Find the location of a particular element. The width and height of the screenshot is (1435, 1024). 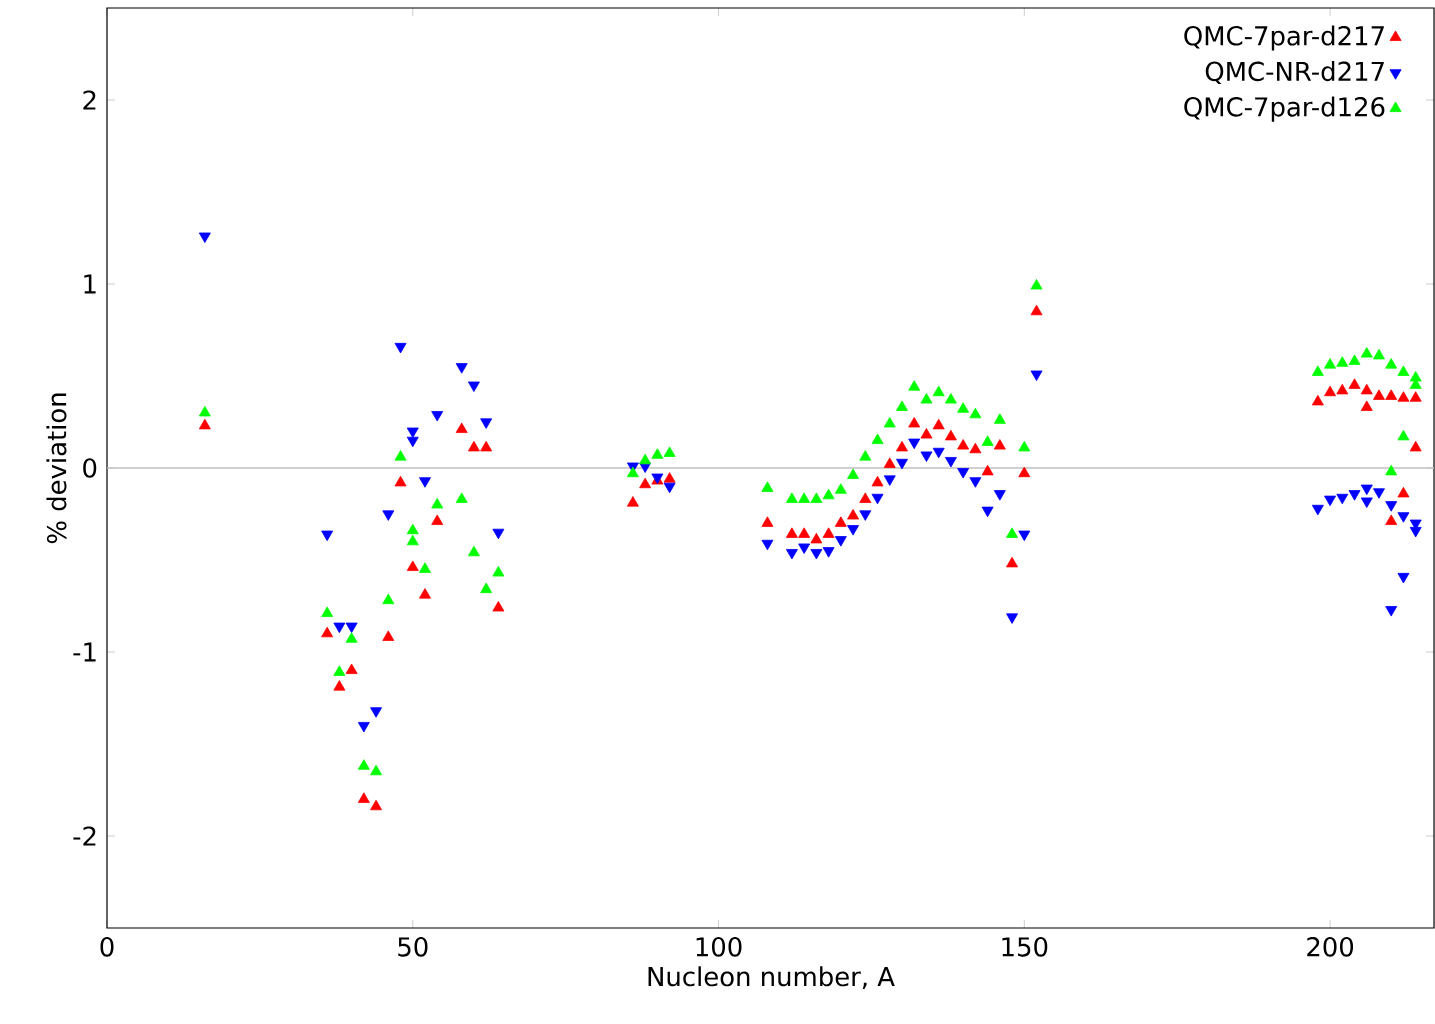

legend-label: QMC-7par-d126 is located at coordinates (1284, 109).